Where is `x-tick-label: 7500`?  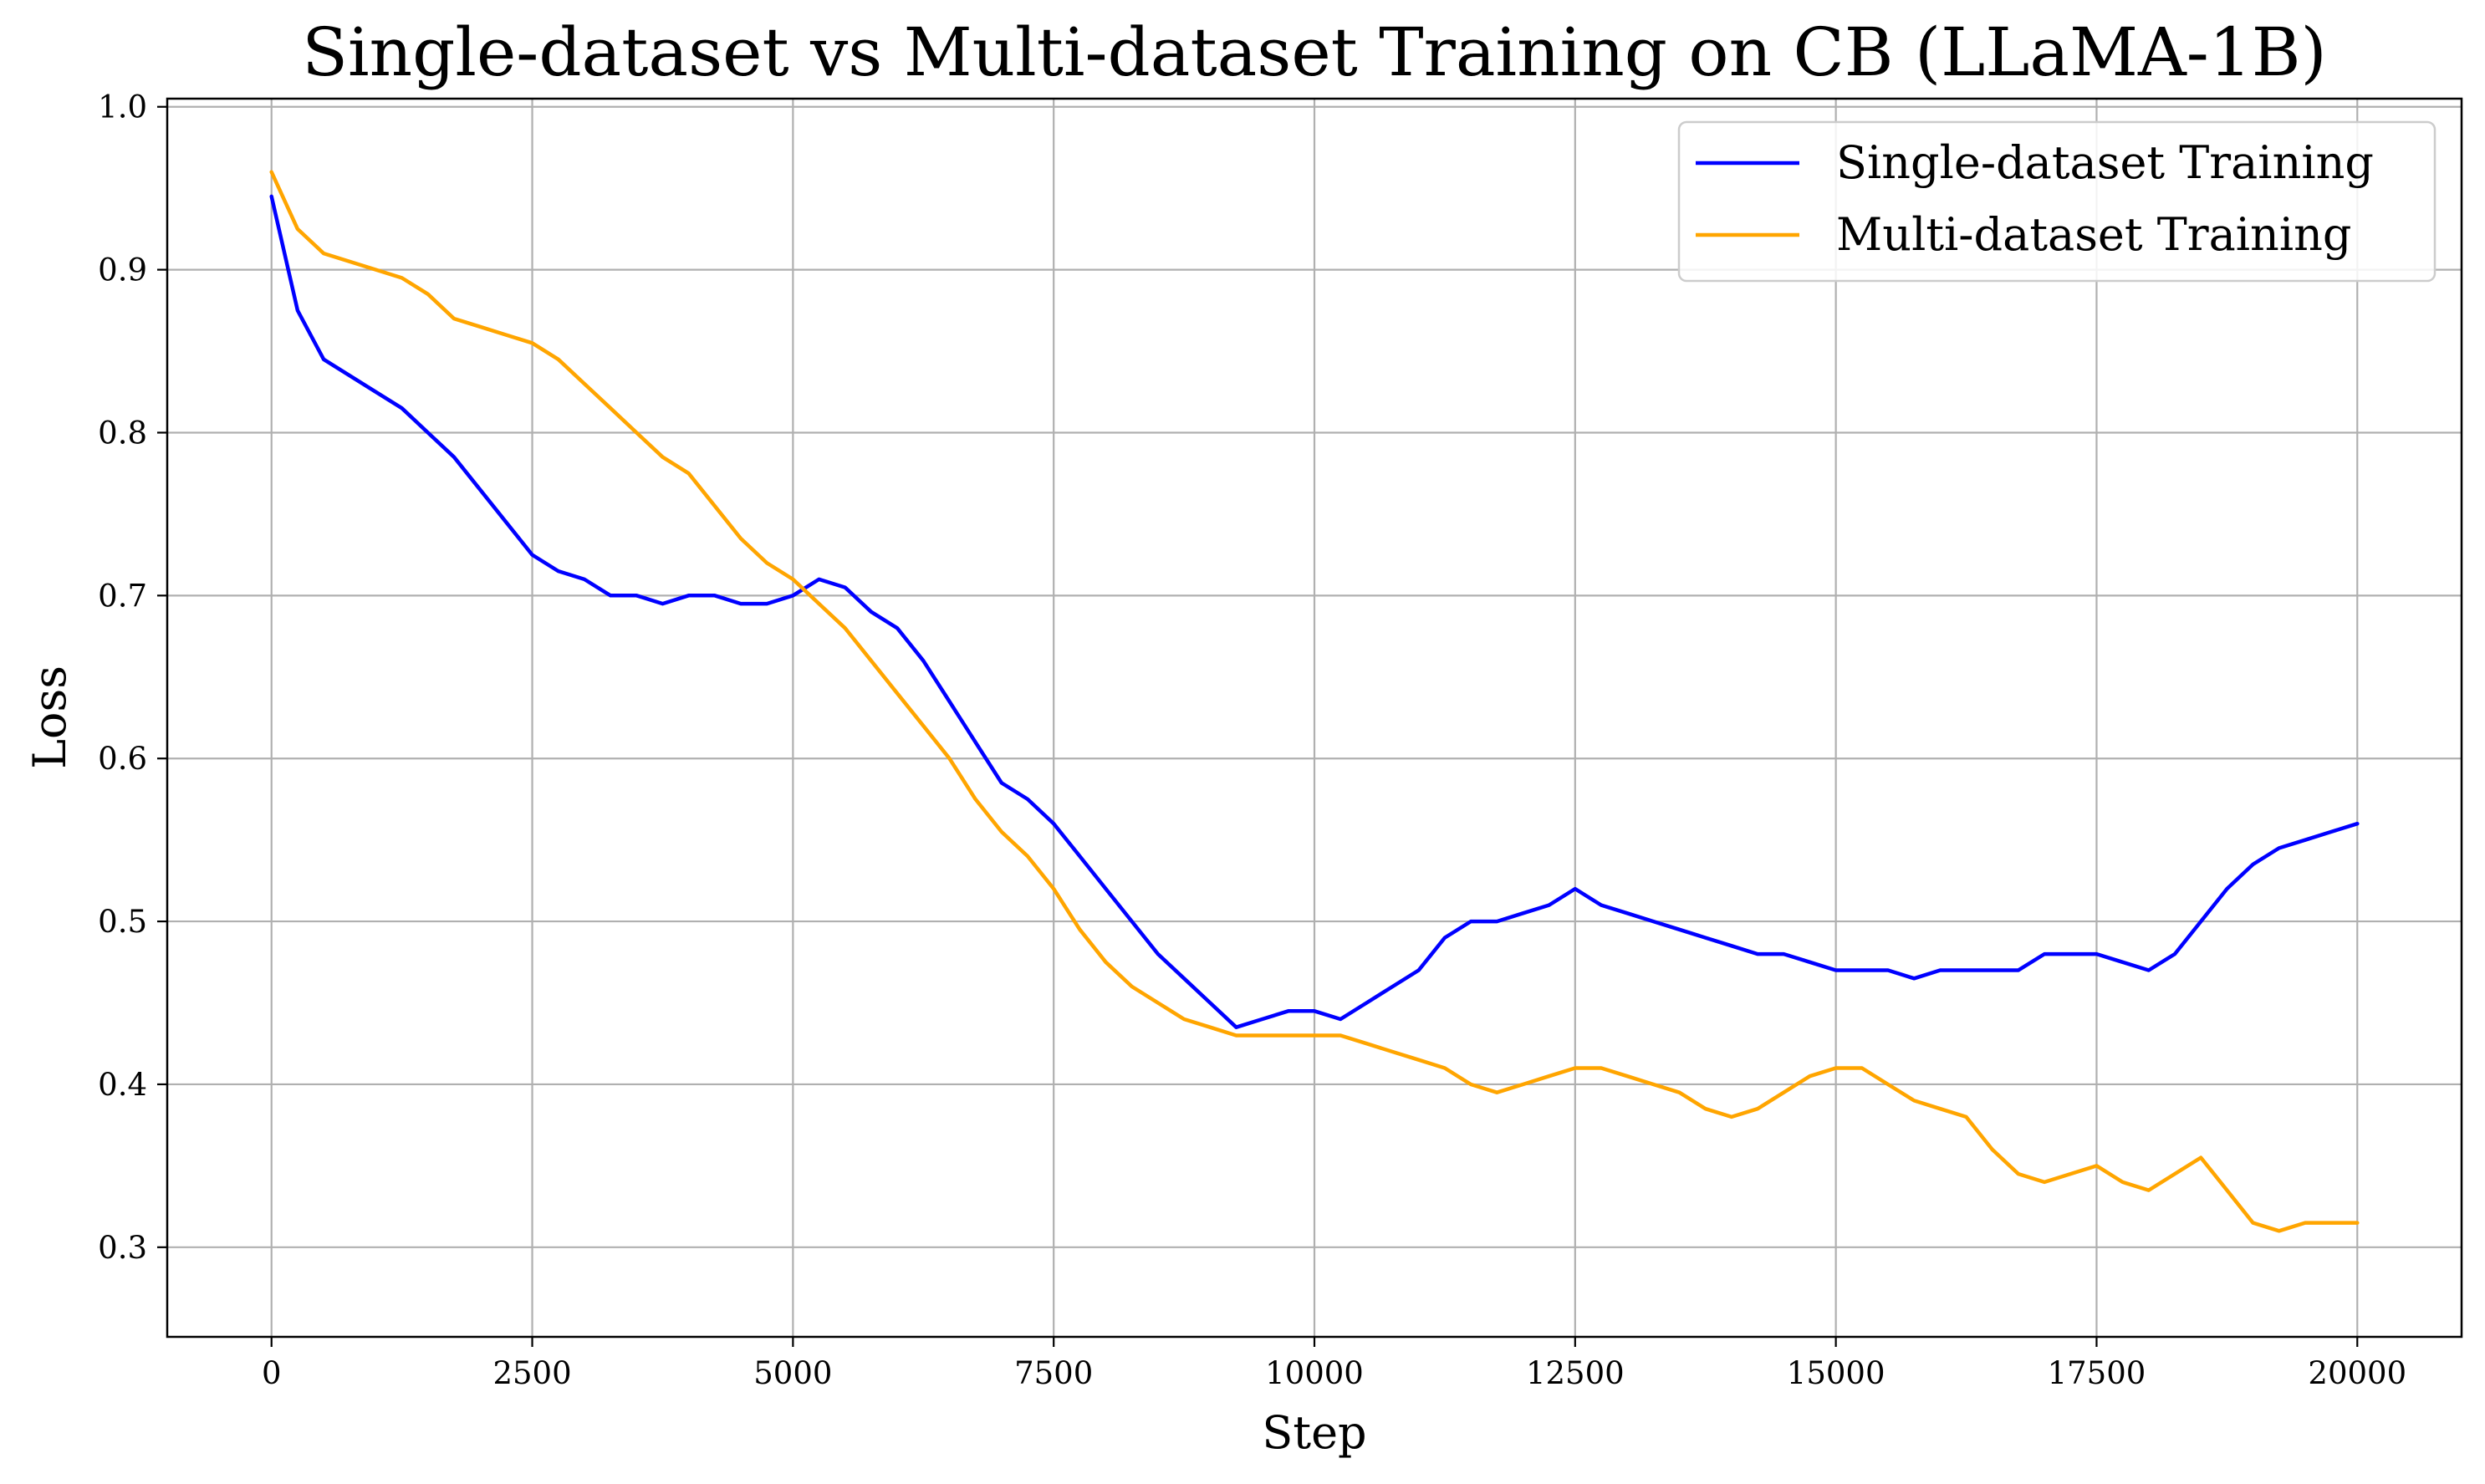
x-tick-label: 7500 is located at coordinates (1053, 1373).